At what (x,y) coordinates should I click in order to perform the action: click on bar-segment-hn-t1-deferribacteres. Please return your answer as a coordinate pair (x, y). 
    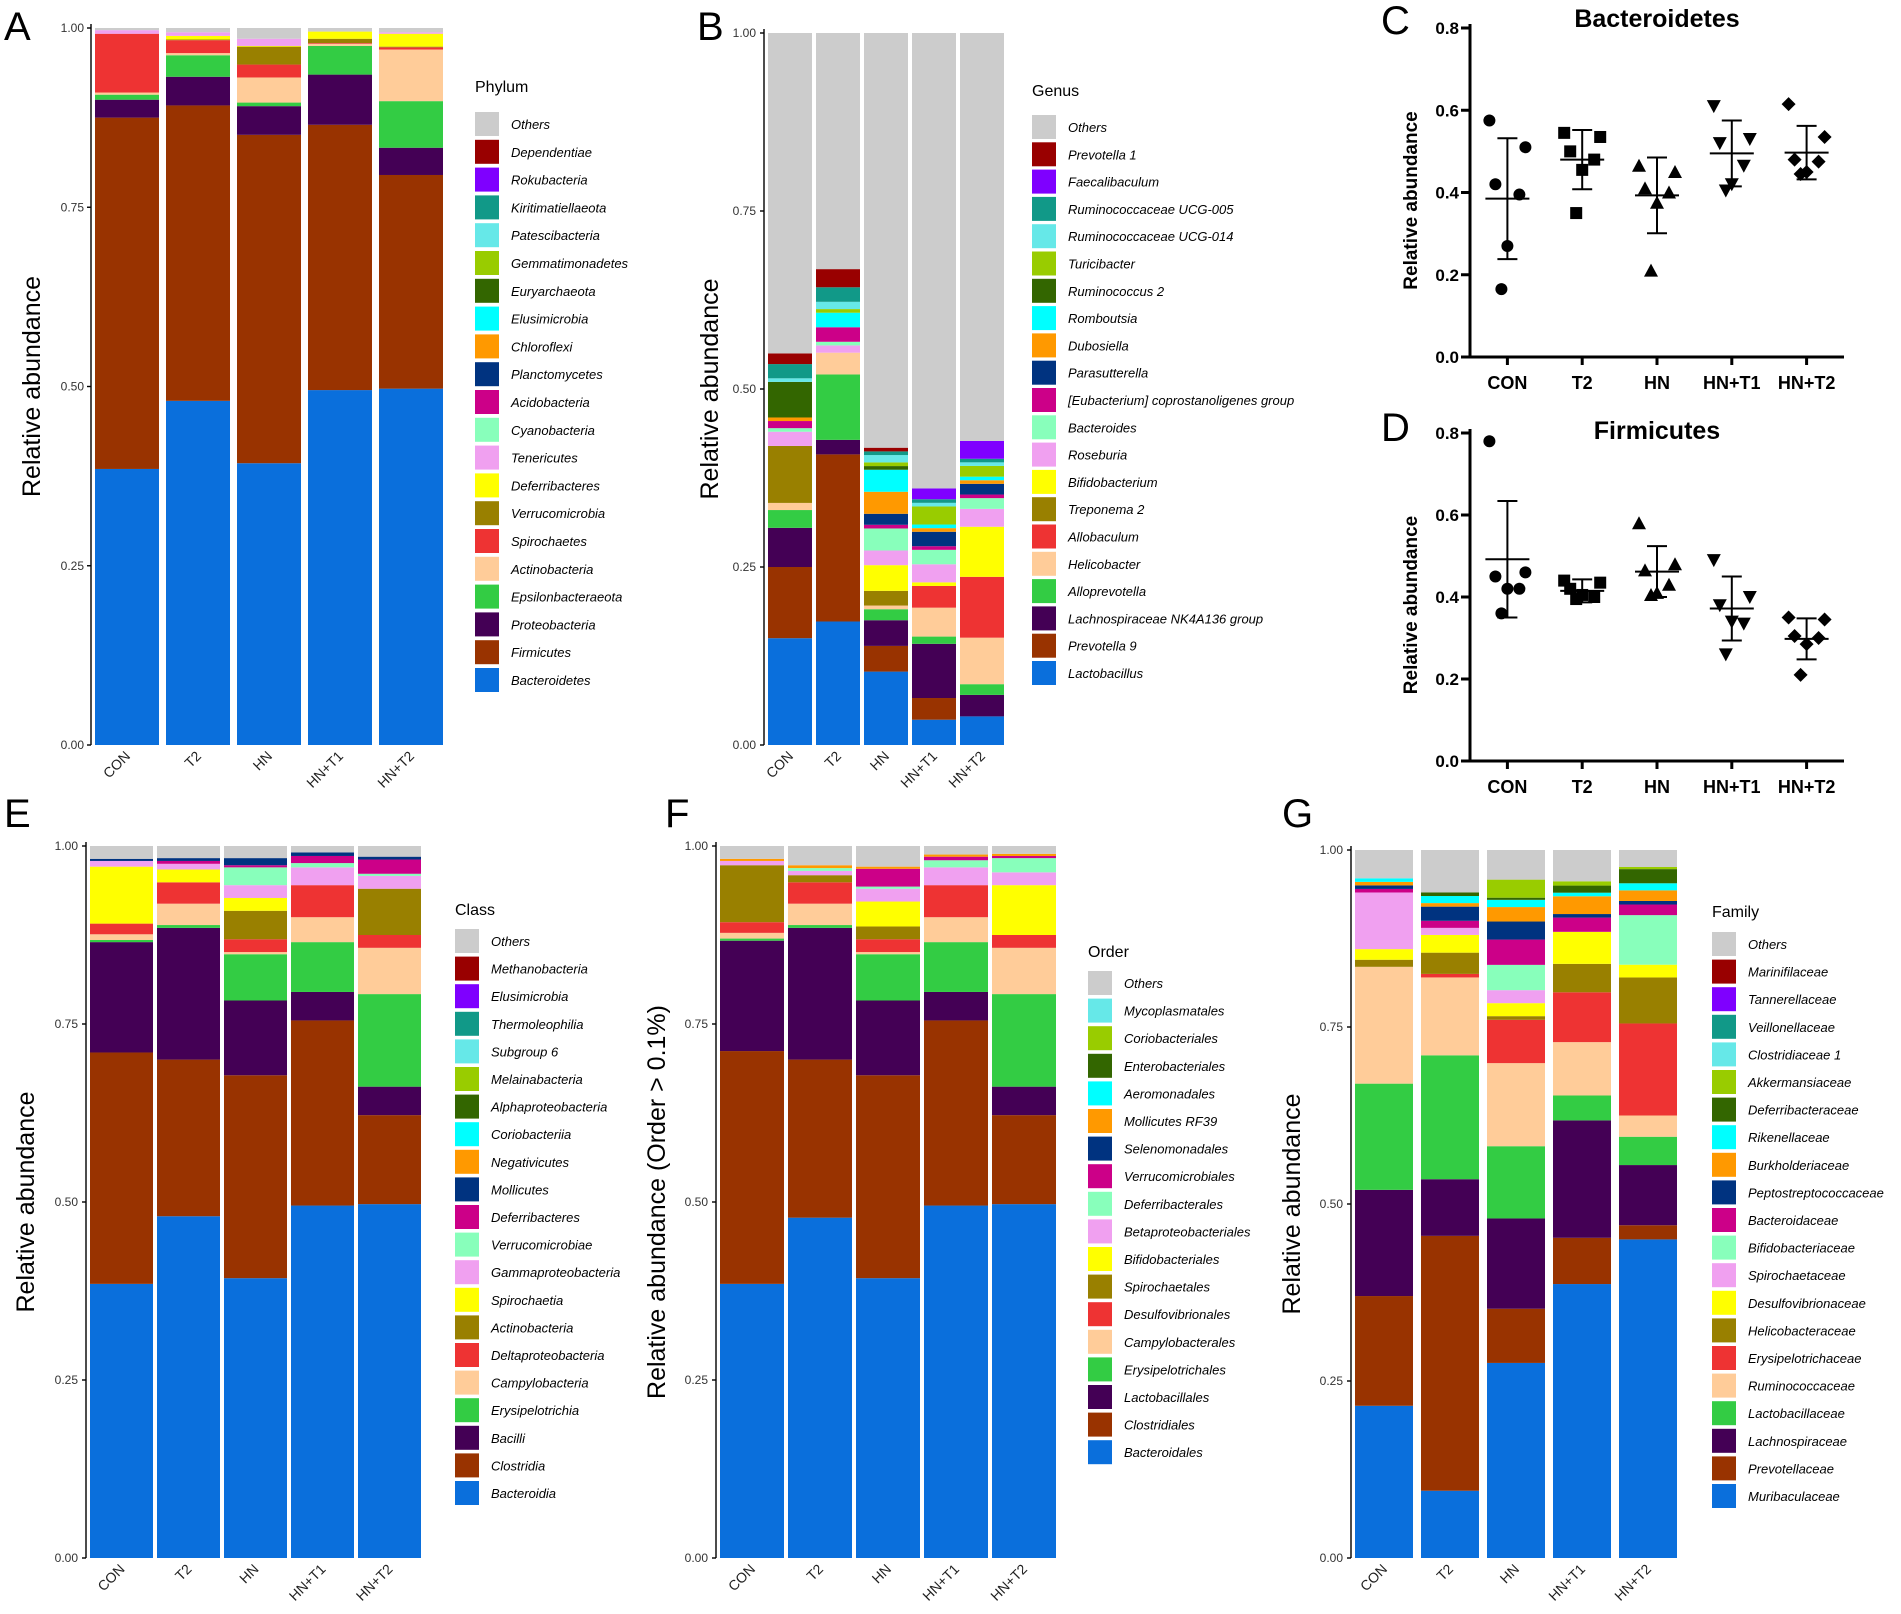
    Looking at the image, I should click on (340, 35).